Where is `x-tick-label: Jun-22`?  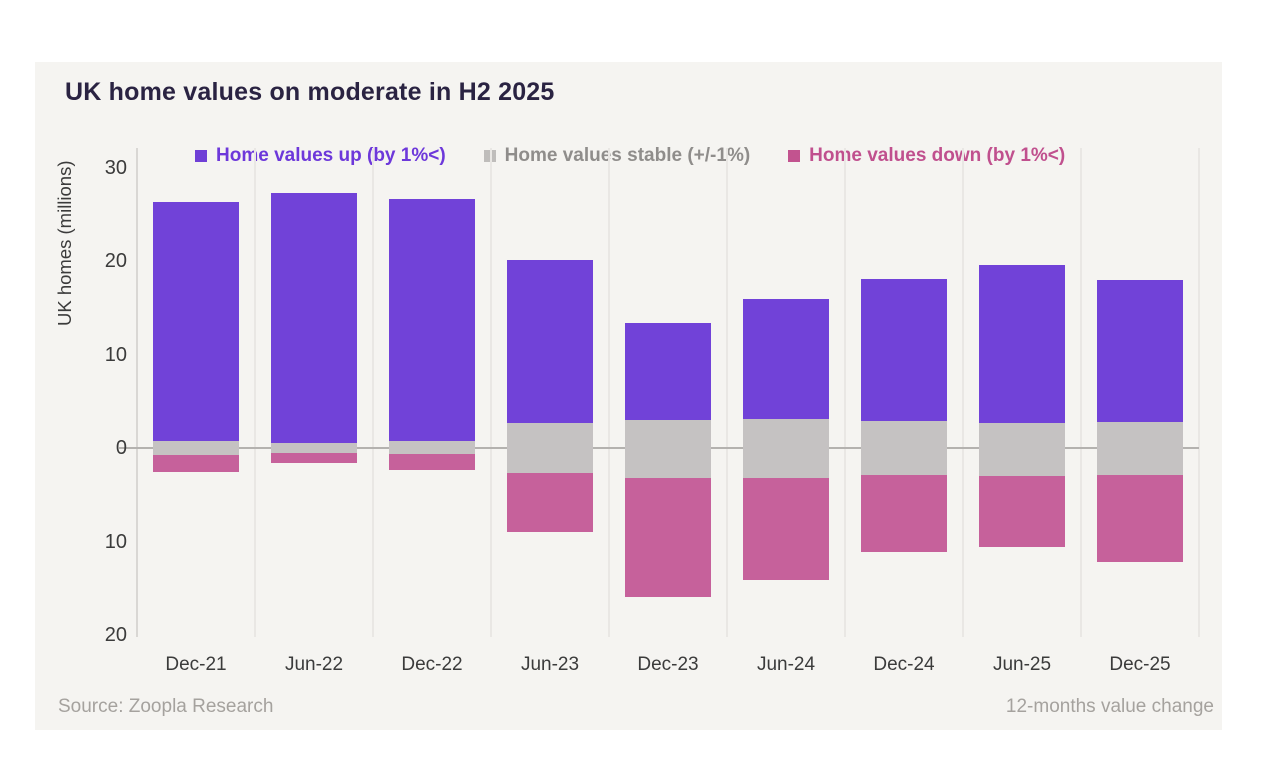 x-tick-label: Jun-22 is located at coordinates (314, 664).